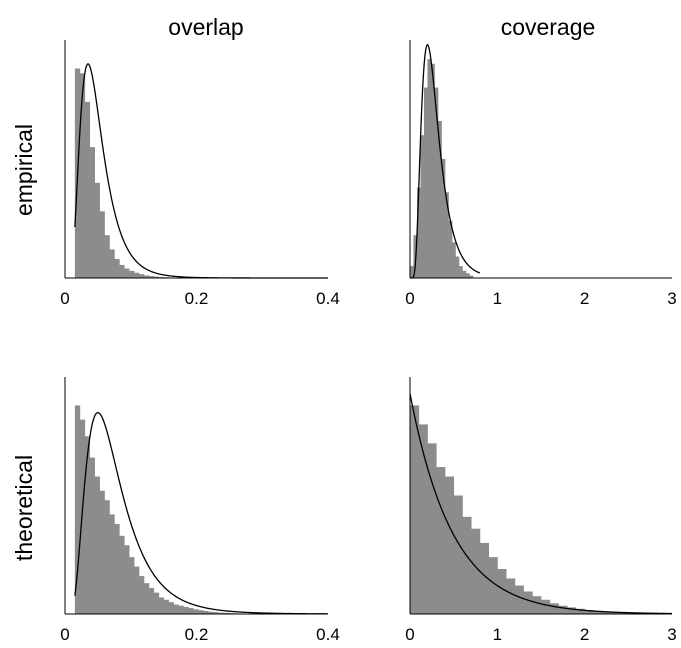 The height and width of the screenshot is (648, 681). Describe the element at coordinates (205, 27) in the screenshot. I see `column-title-overlap: overlap` at that location.